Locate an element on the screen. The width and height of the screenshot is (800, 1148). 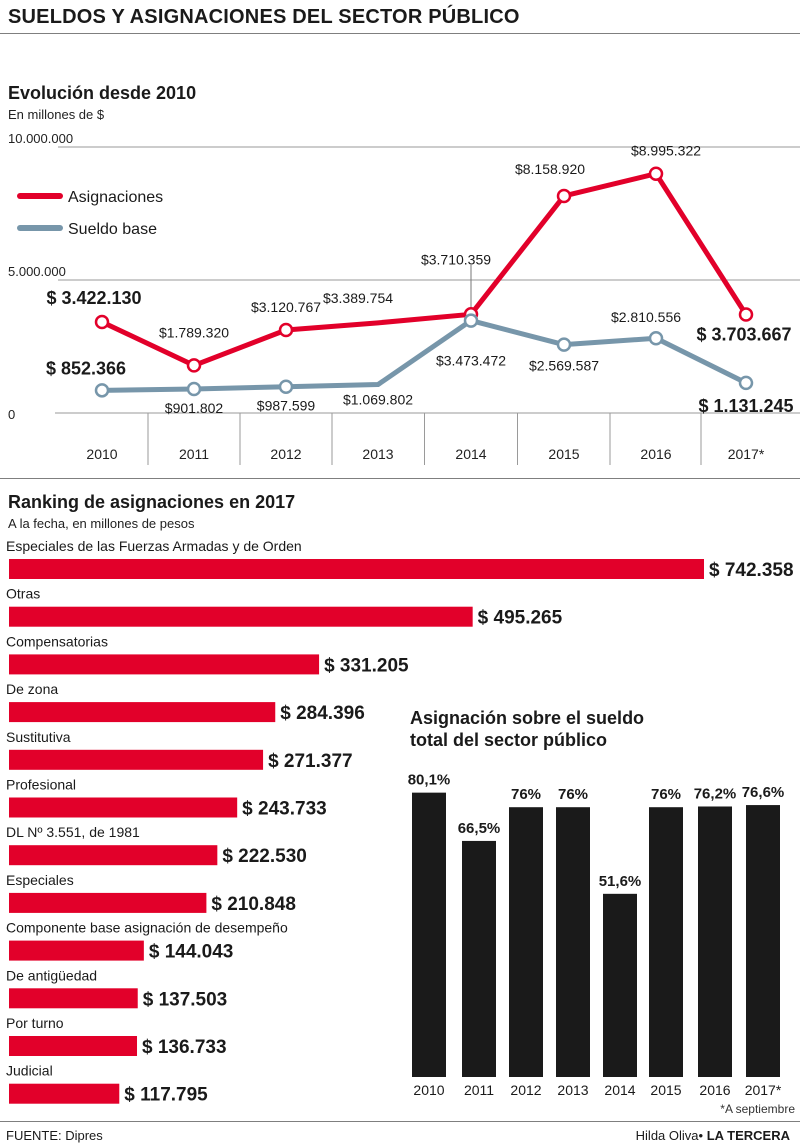
category-label: Componente base asignación de desempeño is located at coordinates (147, 928).